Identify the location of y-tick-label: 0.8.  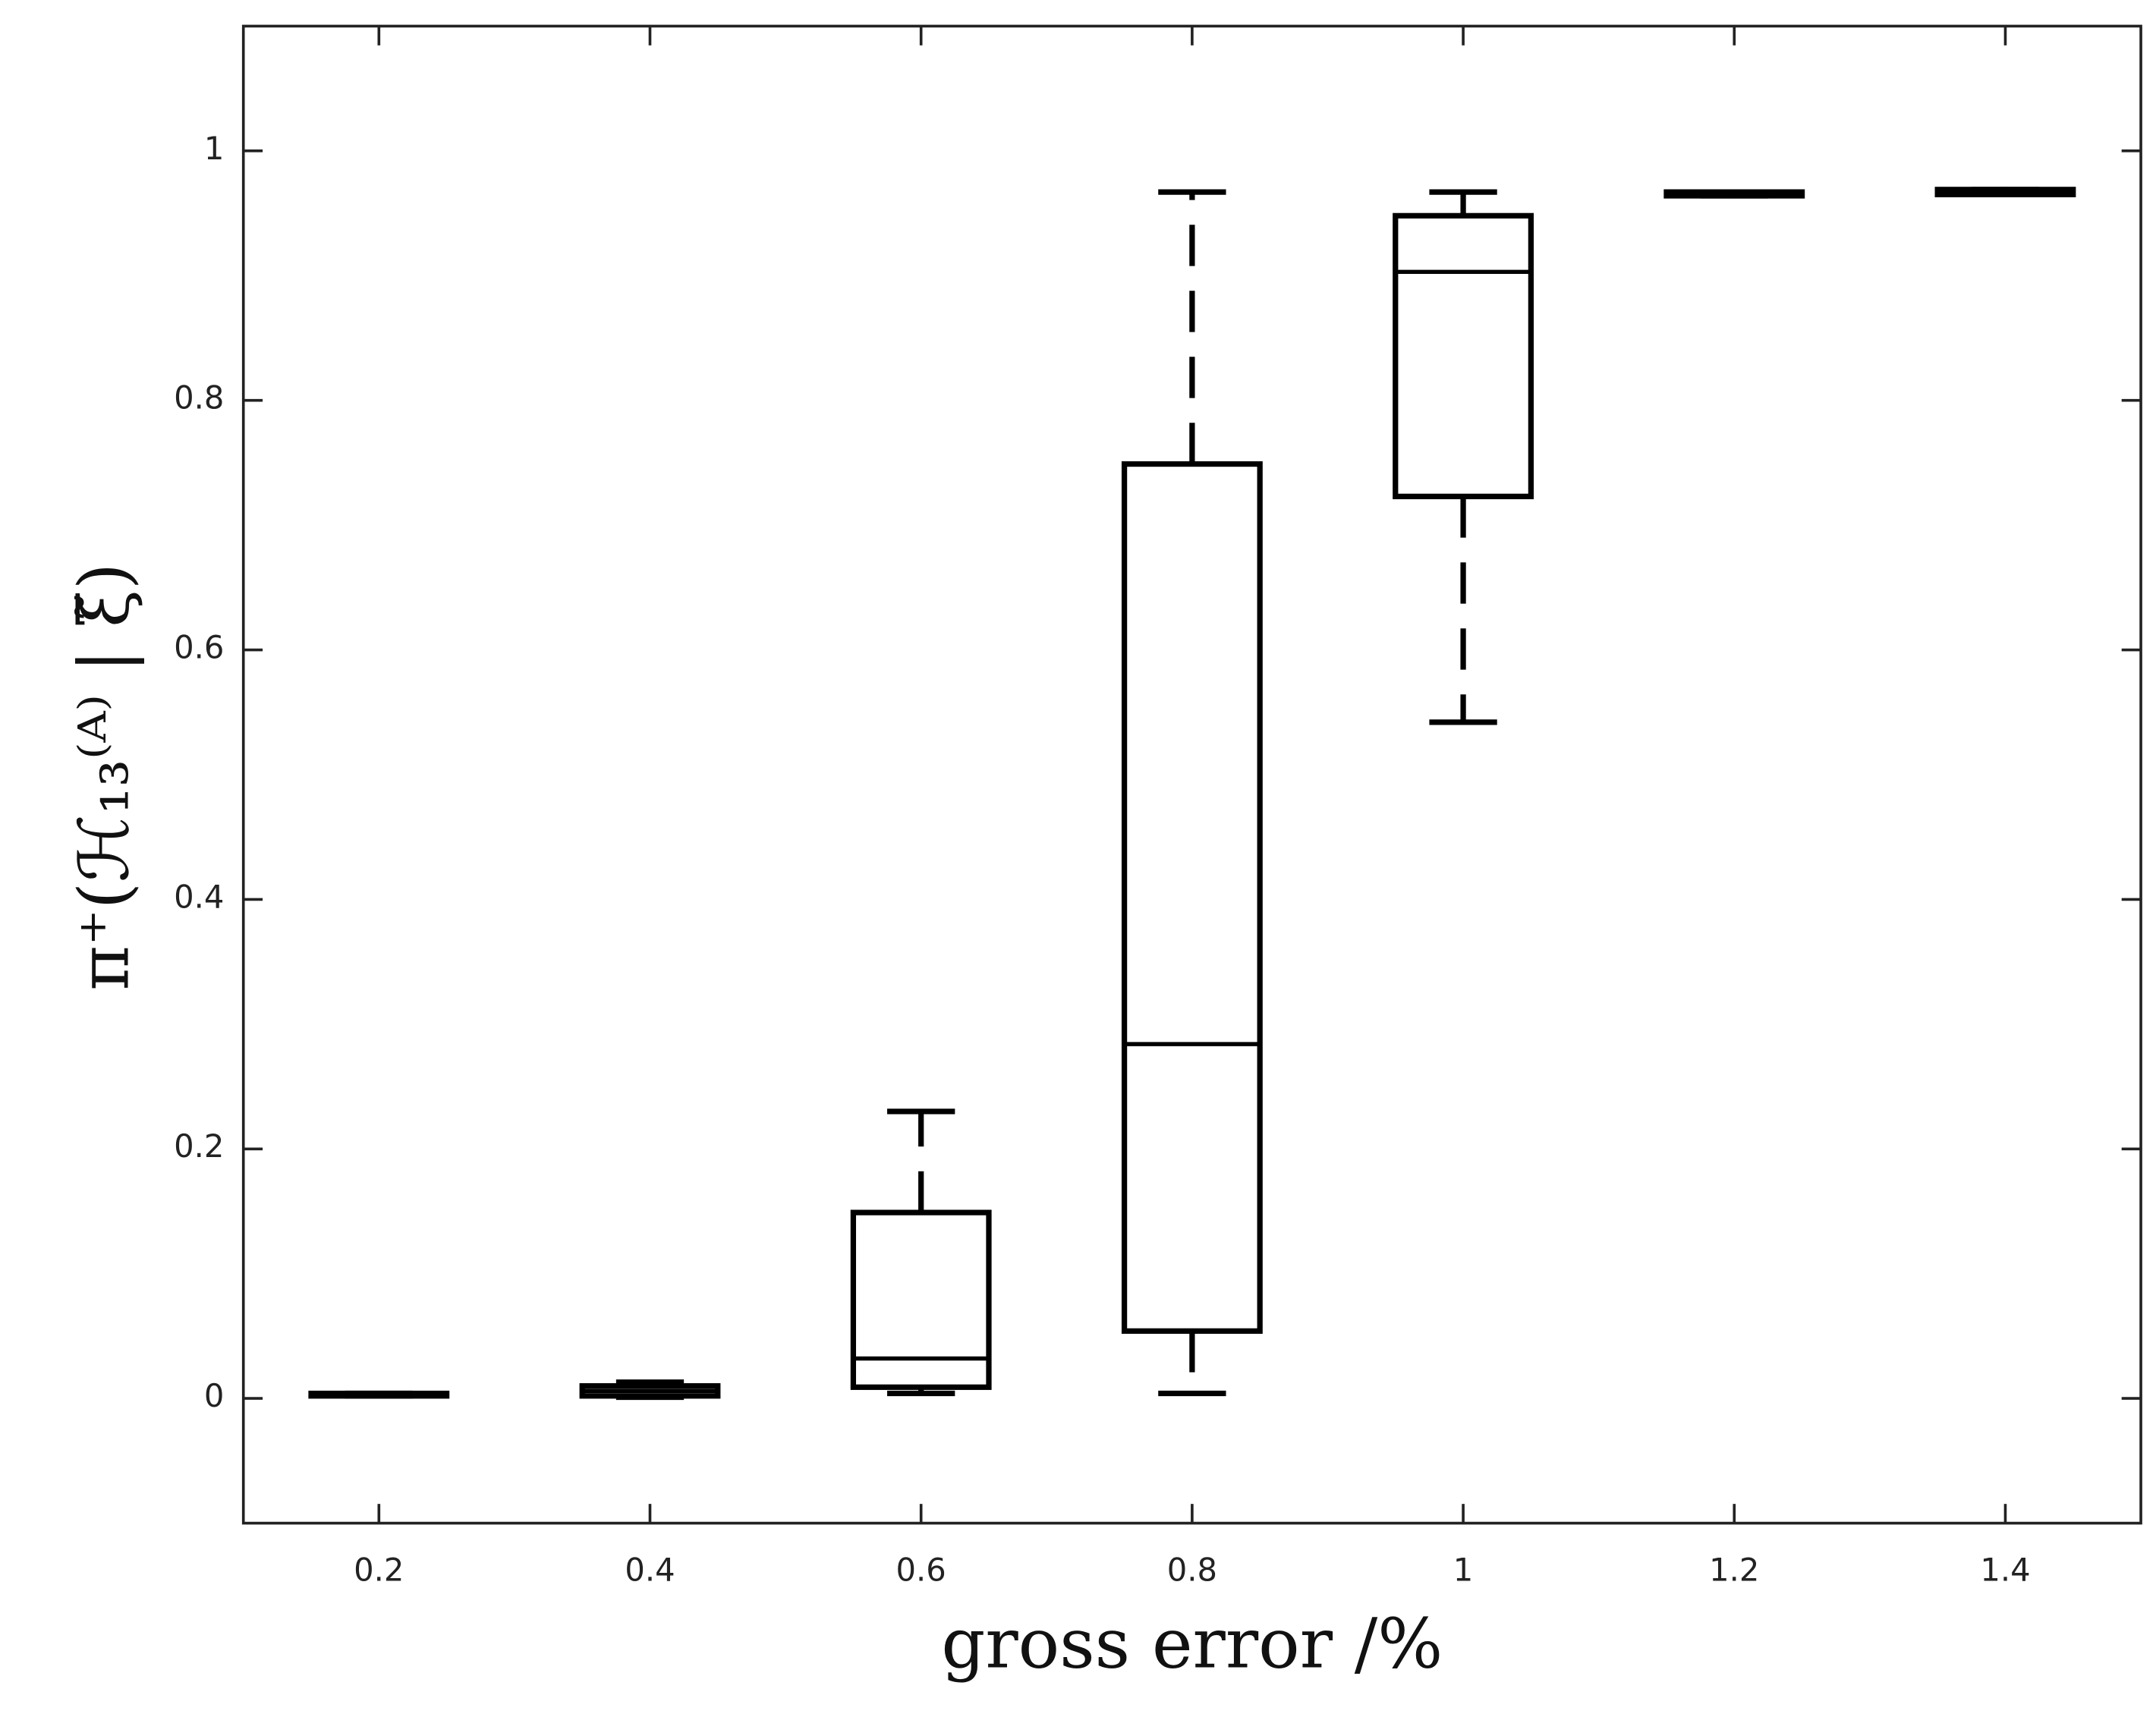
(199, 398).